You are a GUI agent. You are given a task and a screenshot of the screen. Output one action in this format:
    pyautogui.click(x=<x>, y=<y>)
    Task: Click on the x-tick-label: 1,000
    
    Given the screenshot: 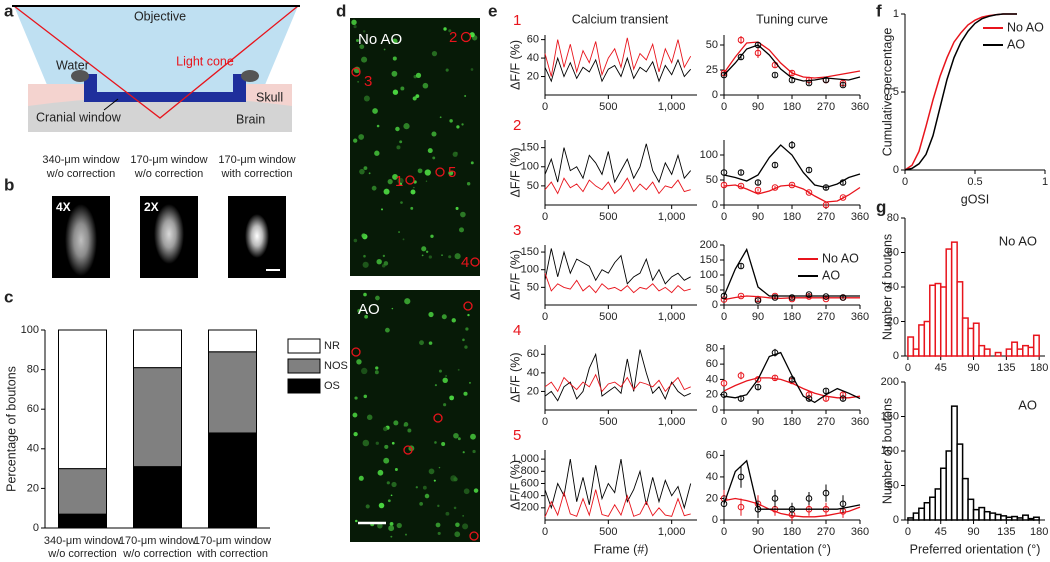 What is the action you would take?
    pyautogui.click(x=672, y=422)
    